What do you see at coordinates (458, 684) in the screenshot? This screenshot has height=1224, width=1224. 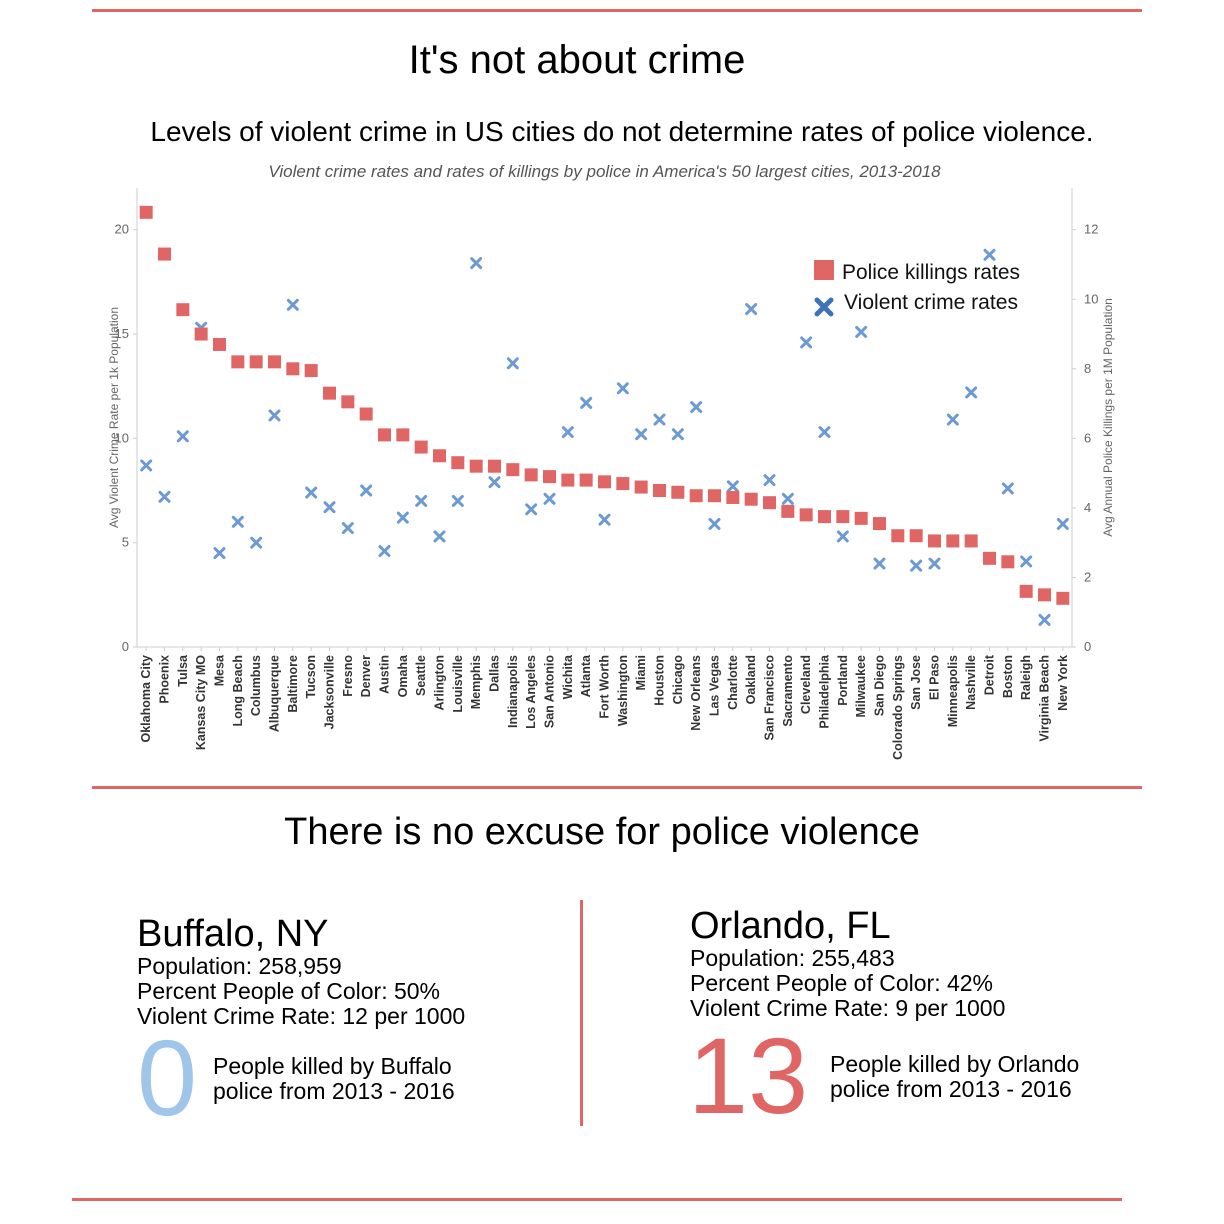 I see `x-tick-label: Louisville` at bounding box center [458, 684].